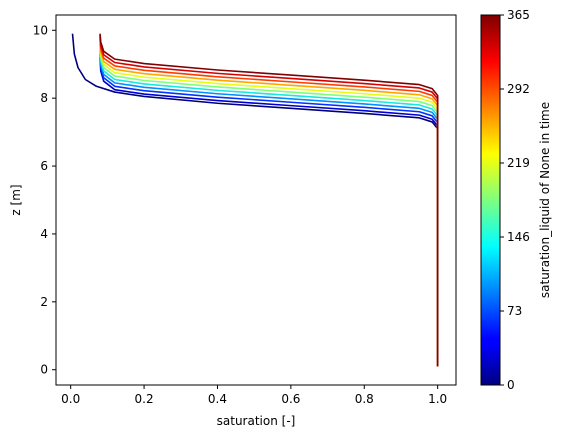 Image resolution: width=563 pixels, height=438 pixels. Describe the element at coordinates (70, 399) in the screenshot. I see `x-tick-label: 0.0` at that location.